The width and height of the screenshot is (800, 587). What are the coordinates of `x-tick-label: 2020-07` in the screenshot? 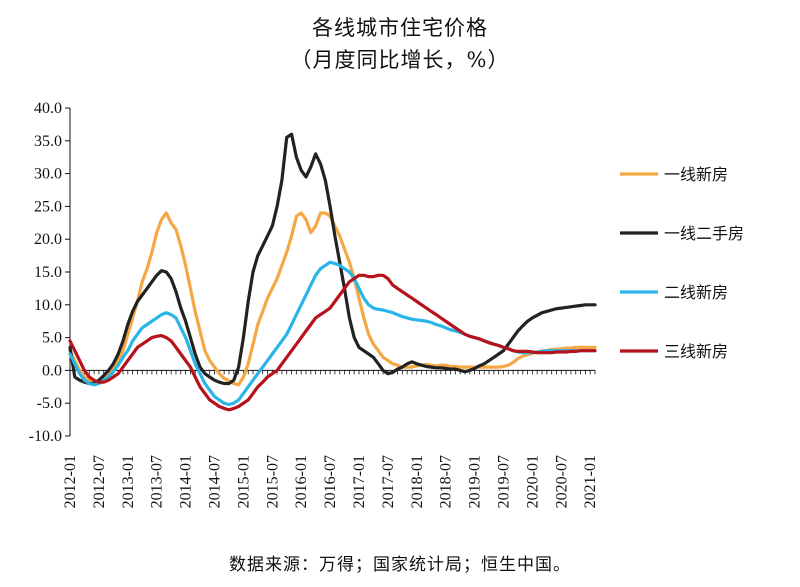 It's located at (561, 481).